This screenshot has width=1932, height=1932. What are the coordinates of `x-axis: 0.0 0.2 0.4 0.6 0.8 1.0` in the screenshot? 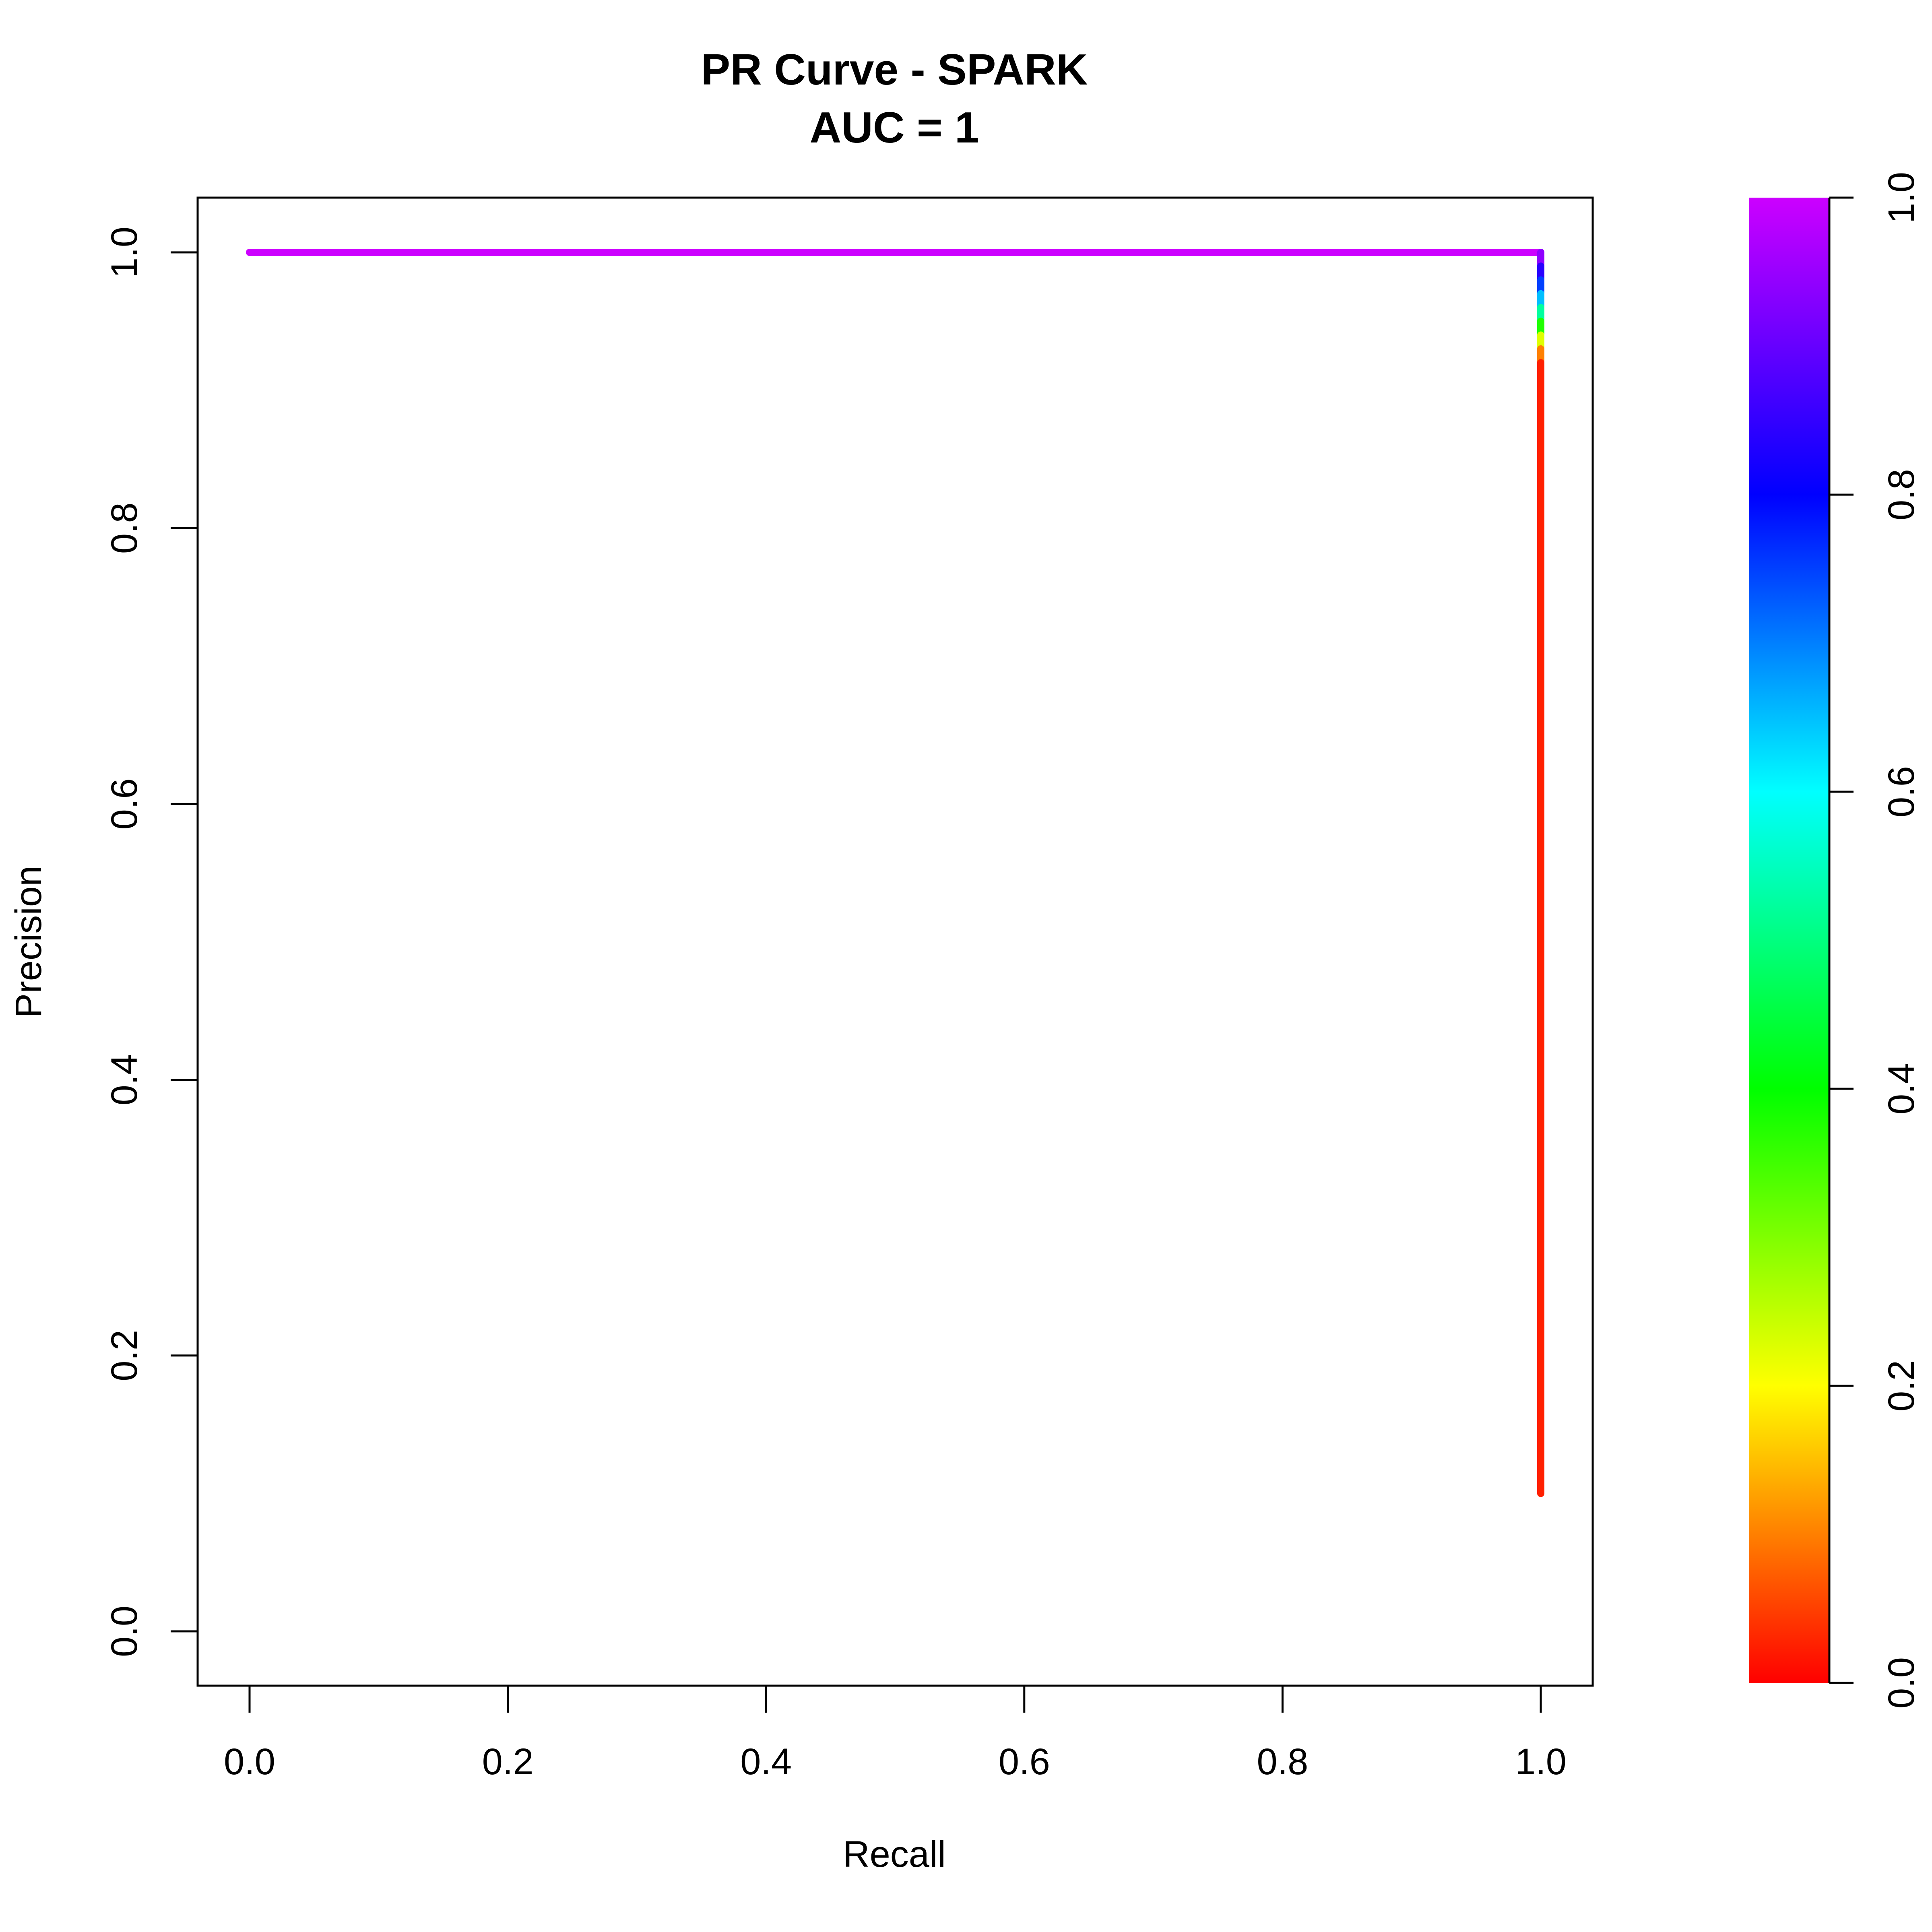 It's located at (895, 1733).